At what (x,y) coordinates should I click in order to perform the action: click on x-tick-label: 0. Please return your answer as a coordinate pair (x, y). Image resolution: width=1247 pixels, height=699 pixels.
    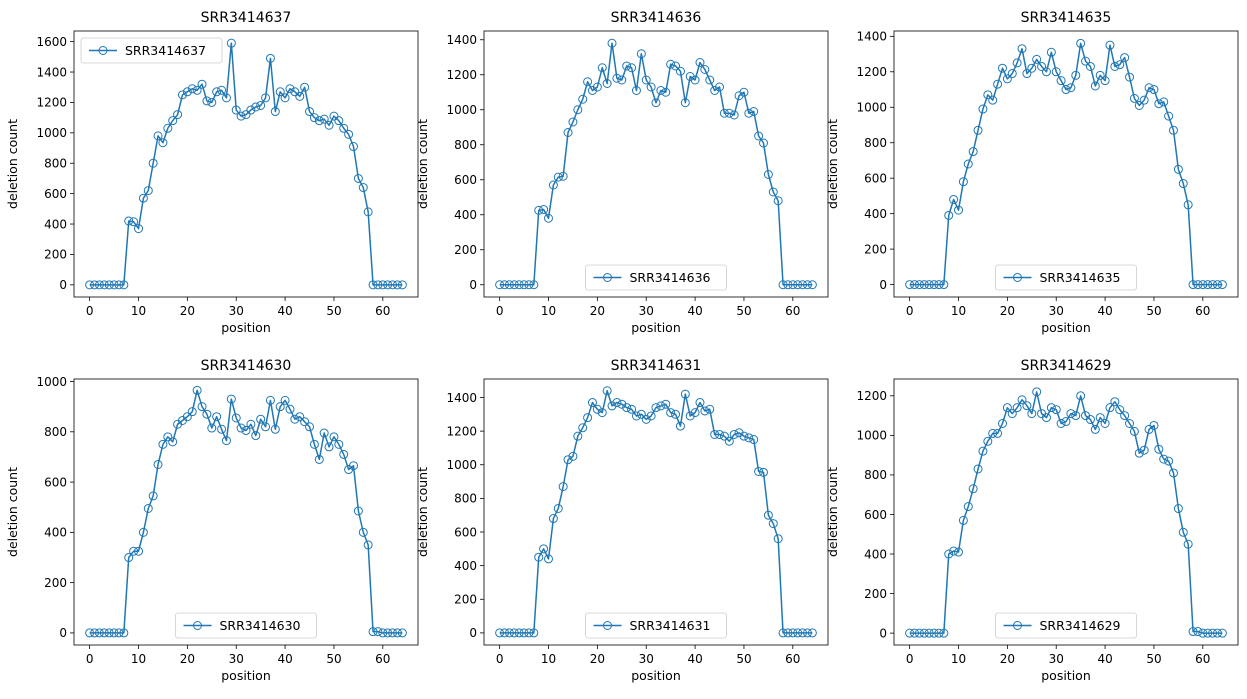
    Looking at the image, I should click on (500, 311).